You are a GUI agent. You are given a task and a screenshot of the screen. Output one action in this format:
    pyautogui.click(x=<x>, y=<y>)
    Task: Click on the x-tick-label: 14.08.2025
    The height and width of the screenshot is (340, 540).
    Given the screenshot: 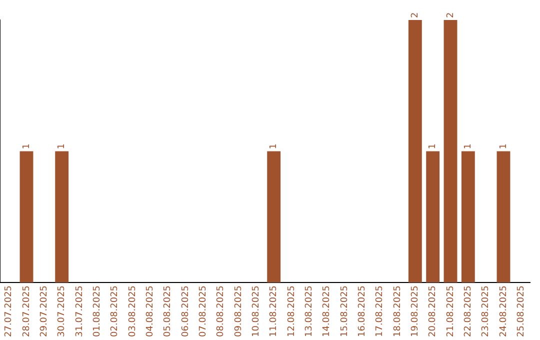 What is the action you would take?
    pyautogui.click(x=327, y=311)
    